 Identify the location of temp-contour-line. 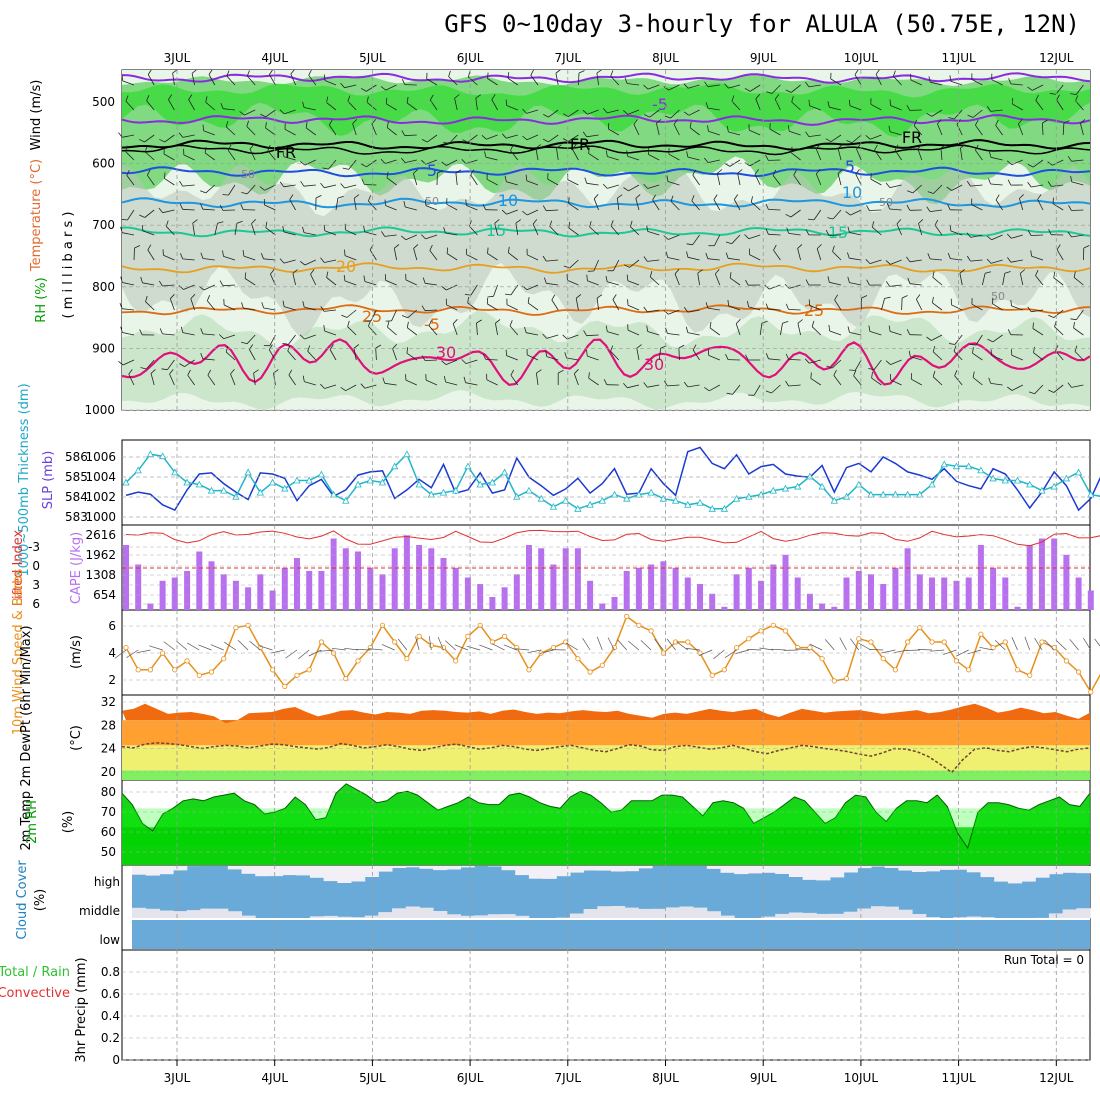
(606, 362).